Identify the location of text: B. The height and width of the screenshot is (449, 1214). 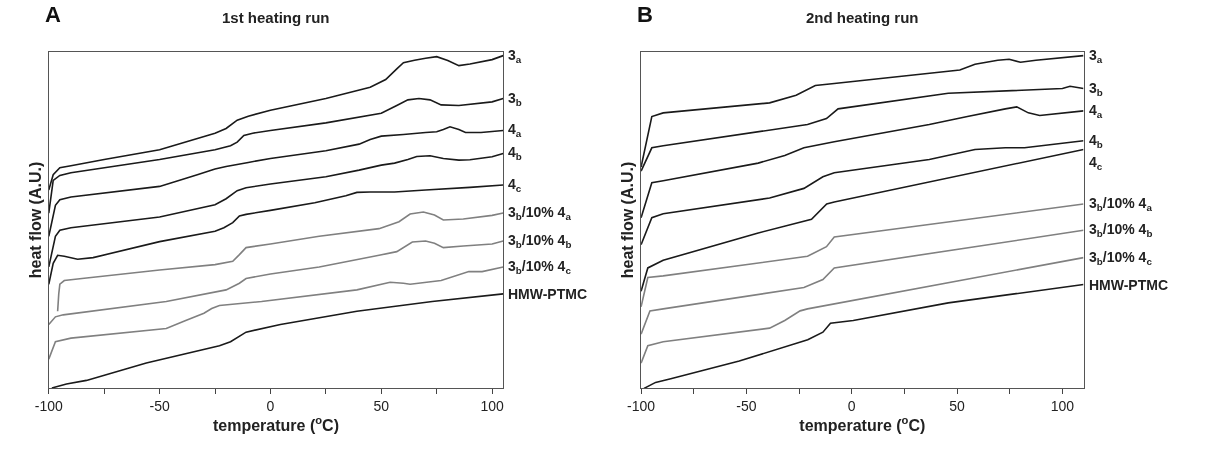
(645, 14).